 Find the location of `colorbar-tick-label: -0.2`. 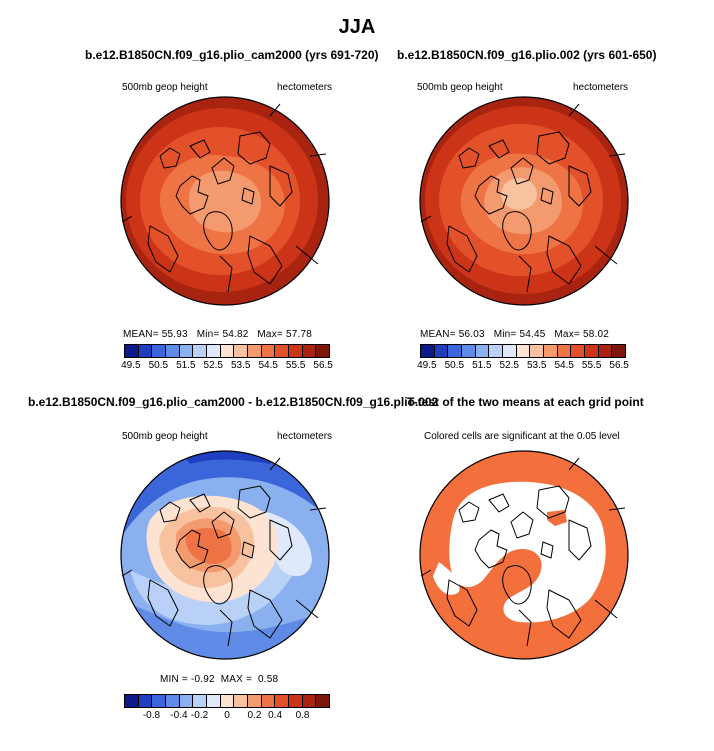

colorbar-tick-label: -0.2 is located at coordinates (199, 715).